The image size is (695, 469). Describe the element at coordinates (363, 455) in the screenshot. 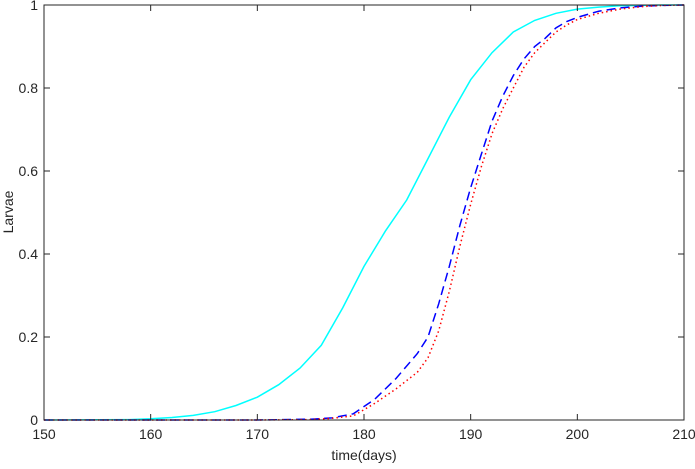

I see `x-axis-label: time(days)` at that location.